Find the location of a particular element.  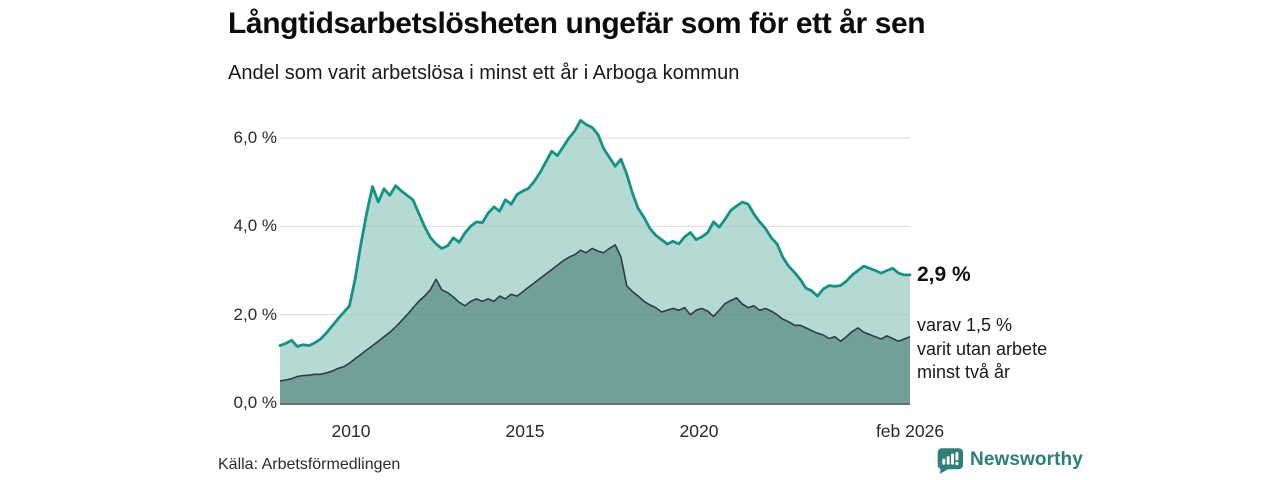

y-tick-6: 6,0 % is located at coordinates (255, 137).